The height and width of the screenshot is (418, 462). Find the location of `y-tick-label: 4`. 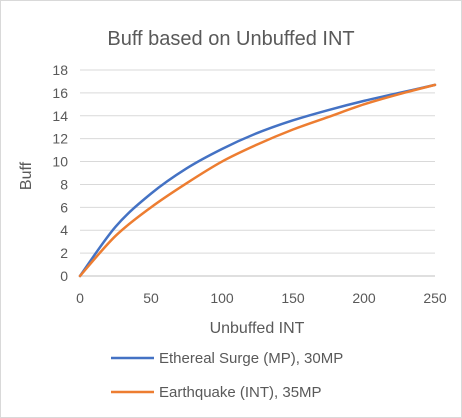

y-tick-label: 4 is located at coordinates (64, 230).